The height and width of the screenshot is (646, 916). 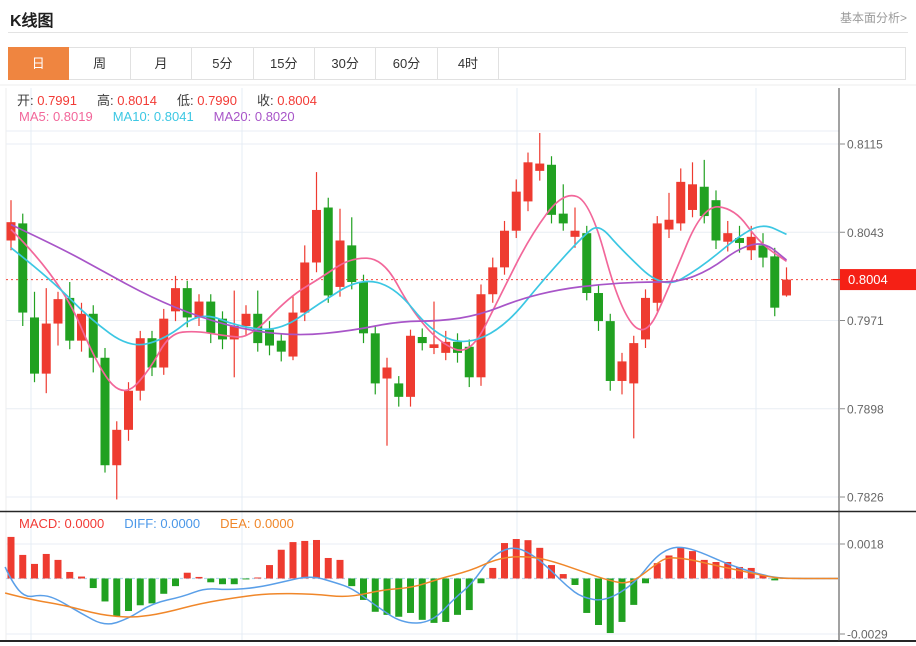 What do you see at coordinates (56, 116) in the screenshot?
I see `ma-legend-item: MA5: 0.8019` at bounding box center [56, 116].